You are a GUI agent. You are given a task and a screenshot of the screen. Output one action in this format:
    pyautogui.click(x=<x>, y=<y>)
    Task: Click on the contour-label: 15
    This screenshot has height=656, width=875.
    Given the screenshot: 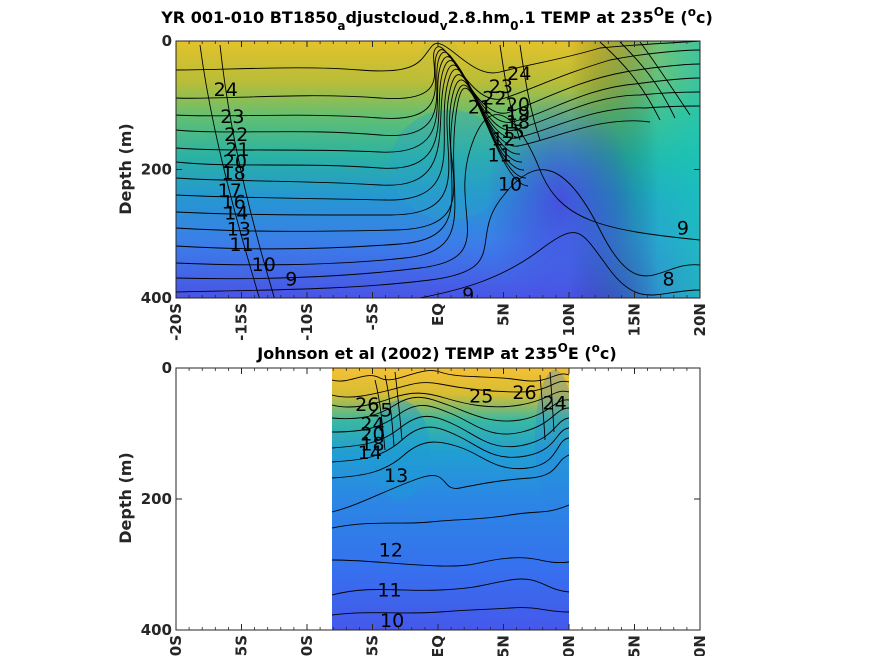 What is the action you would take?
    pyautogui.click(x=513, y=132)
    